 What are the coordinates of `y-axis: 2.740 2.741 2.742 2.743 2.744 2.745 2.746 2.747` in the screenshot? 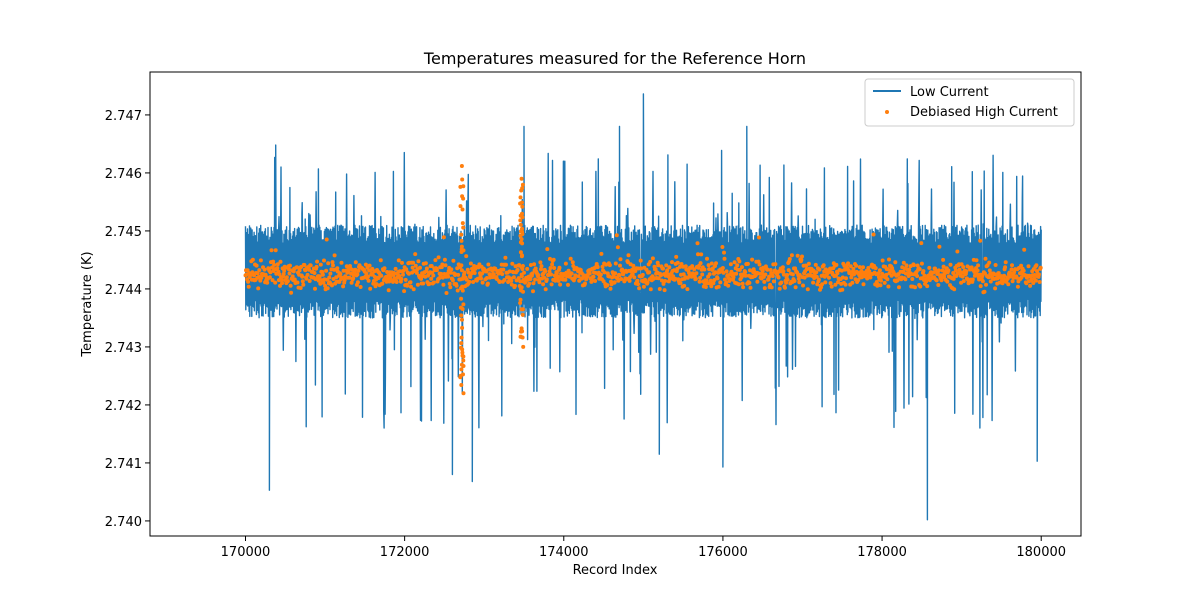 It's located at (127, 319).